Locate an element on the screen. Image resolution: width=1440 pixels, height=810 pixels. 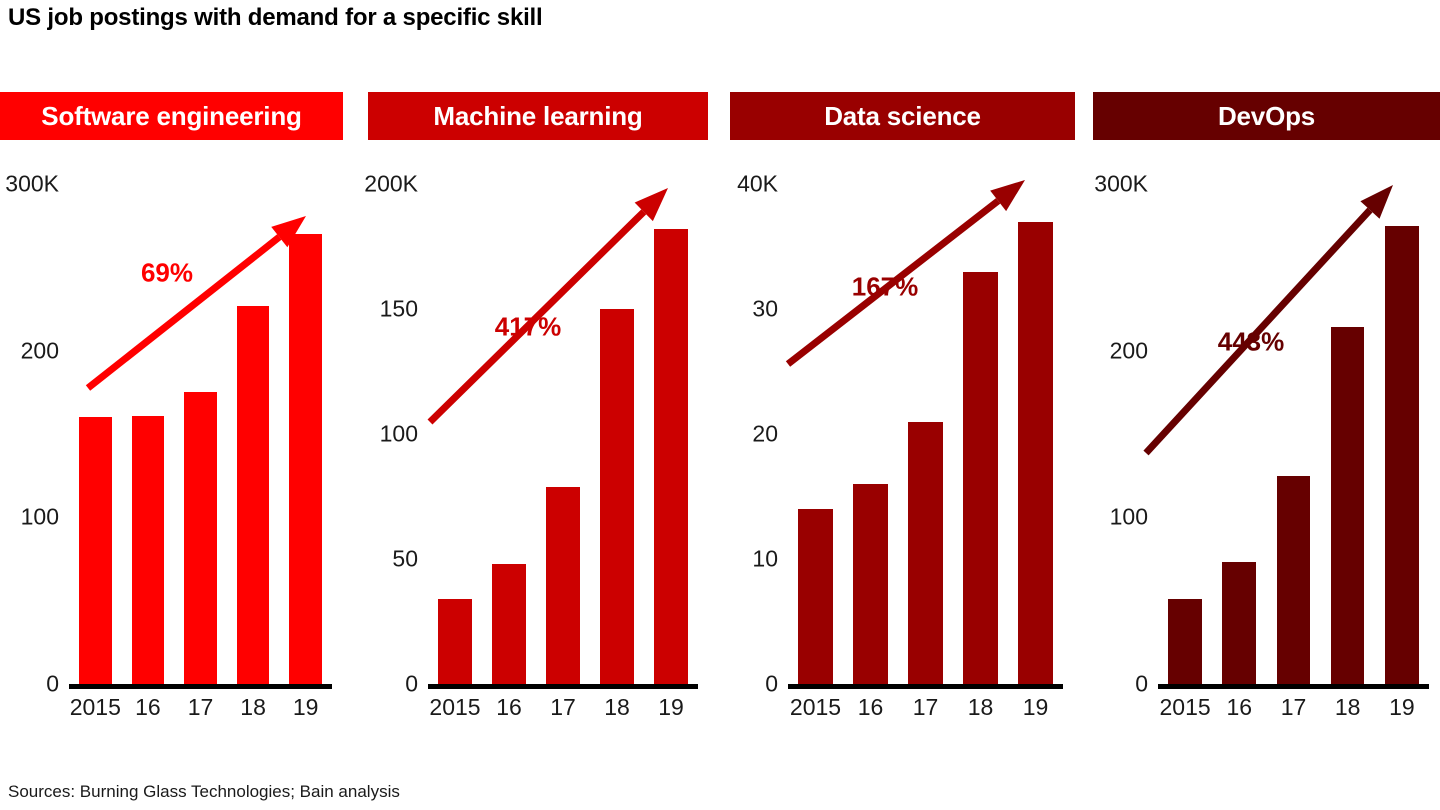
panel-header-1: Software engineering is located at coordinates (171, 116).